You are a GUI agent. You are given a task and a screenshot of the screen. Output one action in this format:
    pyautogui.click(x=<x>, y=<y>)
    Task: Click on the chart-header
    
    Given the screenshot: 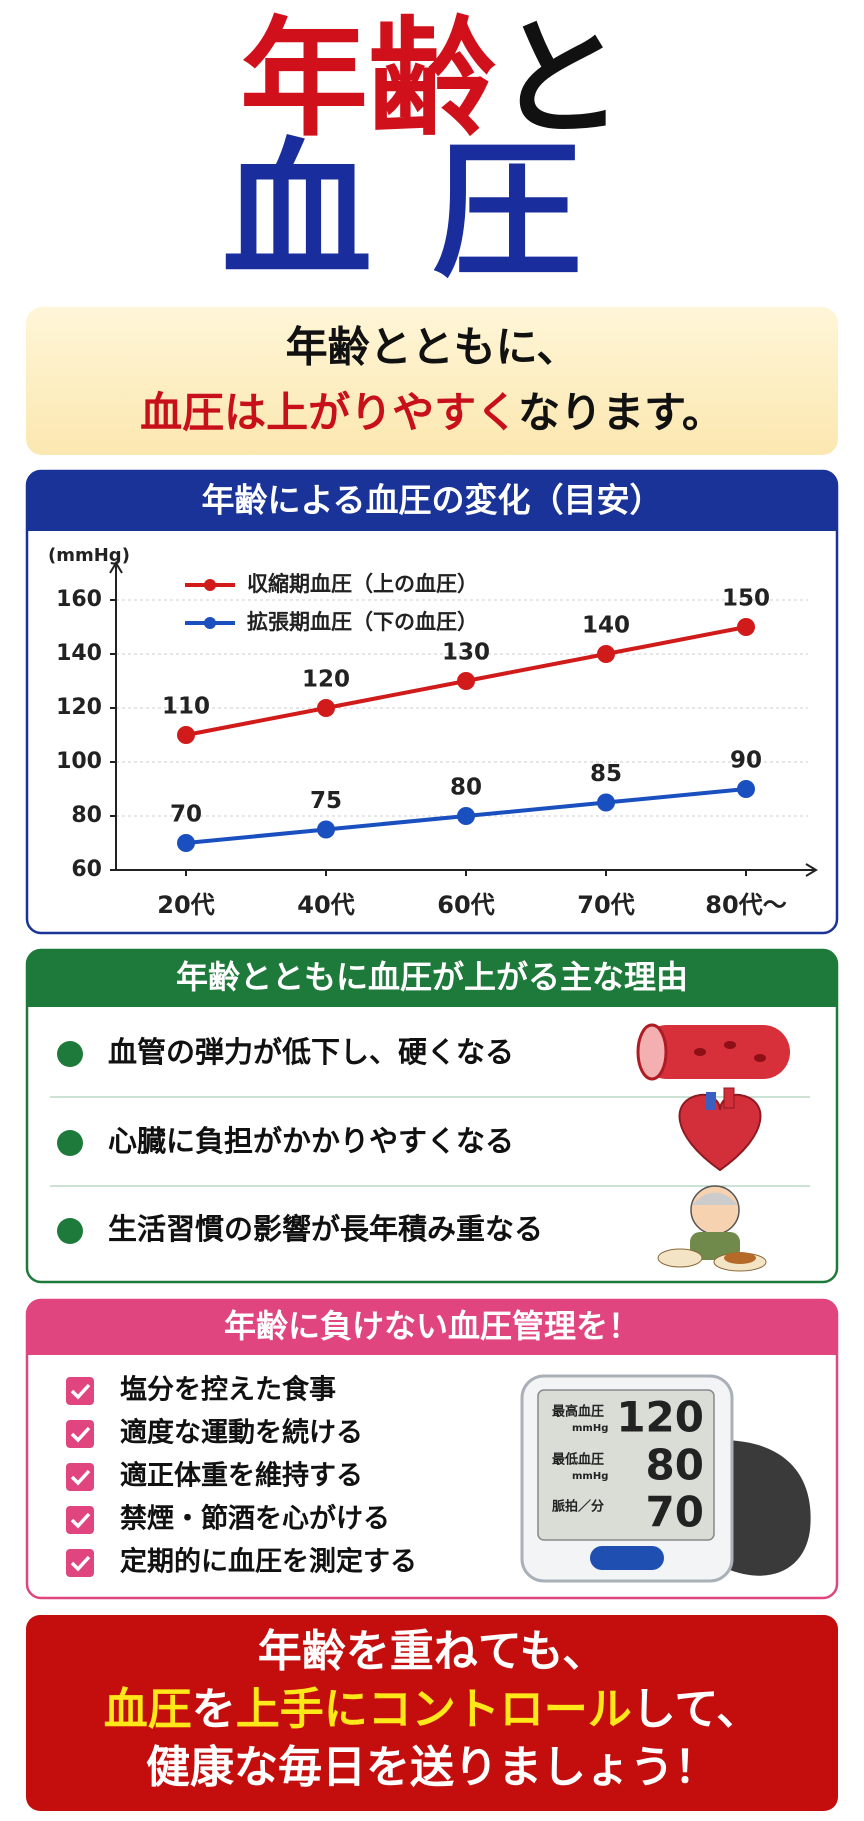 What is the action you would take?
    pyautogui.click(x=432, y=501)
    